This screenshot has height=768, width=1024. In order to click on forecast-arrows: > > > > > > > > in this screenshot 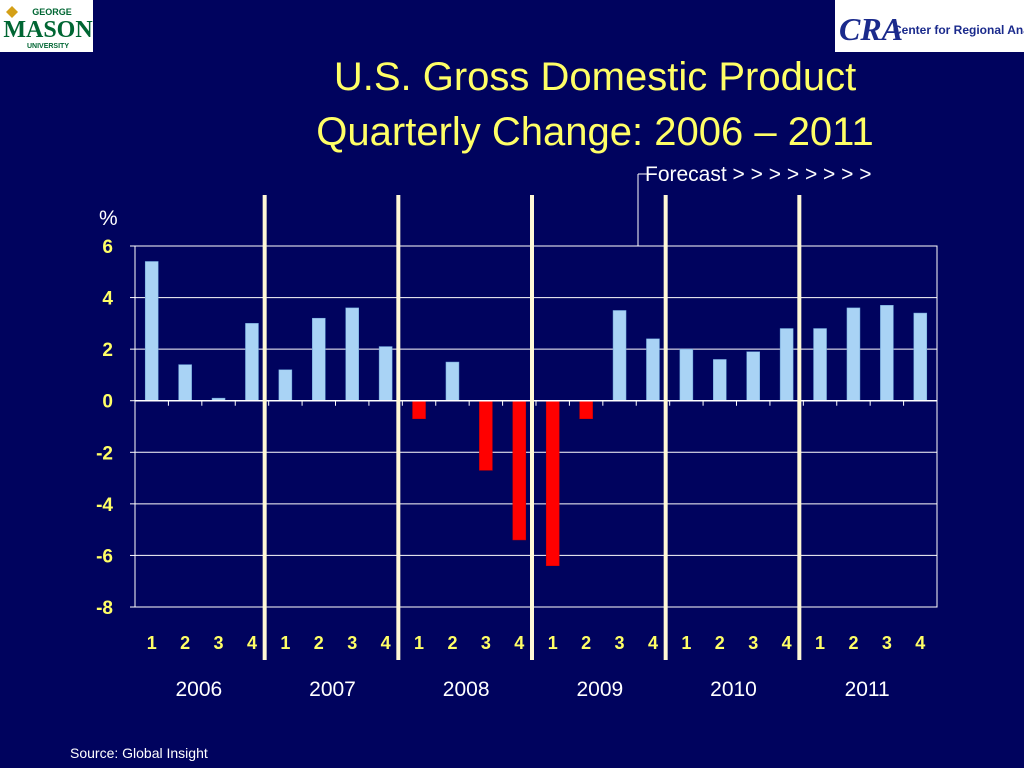, I will do `click(802, 174)`.